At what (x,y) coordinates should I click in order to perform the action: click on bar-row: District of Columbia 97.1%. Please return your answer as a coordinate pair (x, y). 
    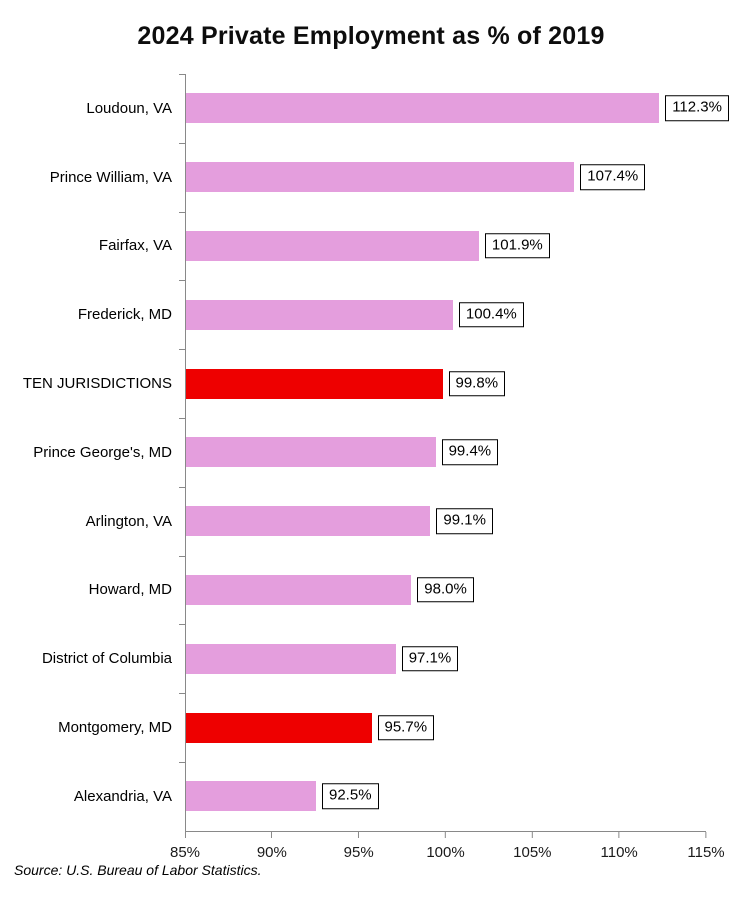
    Looking at the image, I should click on (371, 658).